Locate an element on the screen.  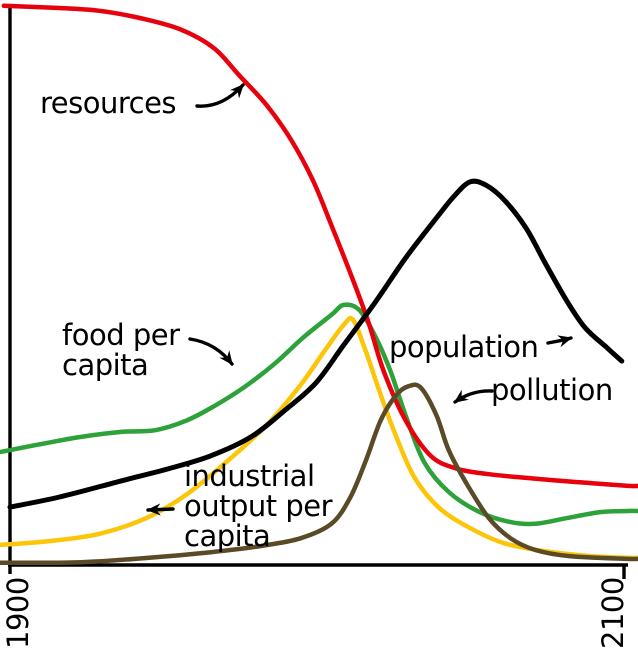
industrial-label-line3: capita is located at coordinates (227, 536).